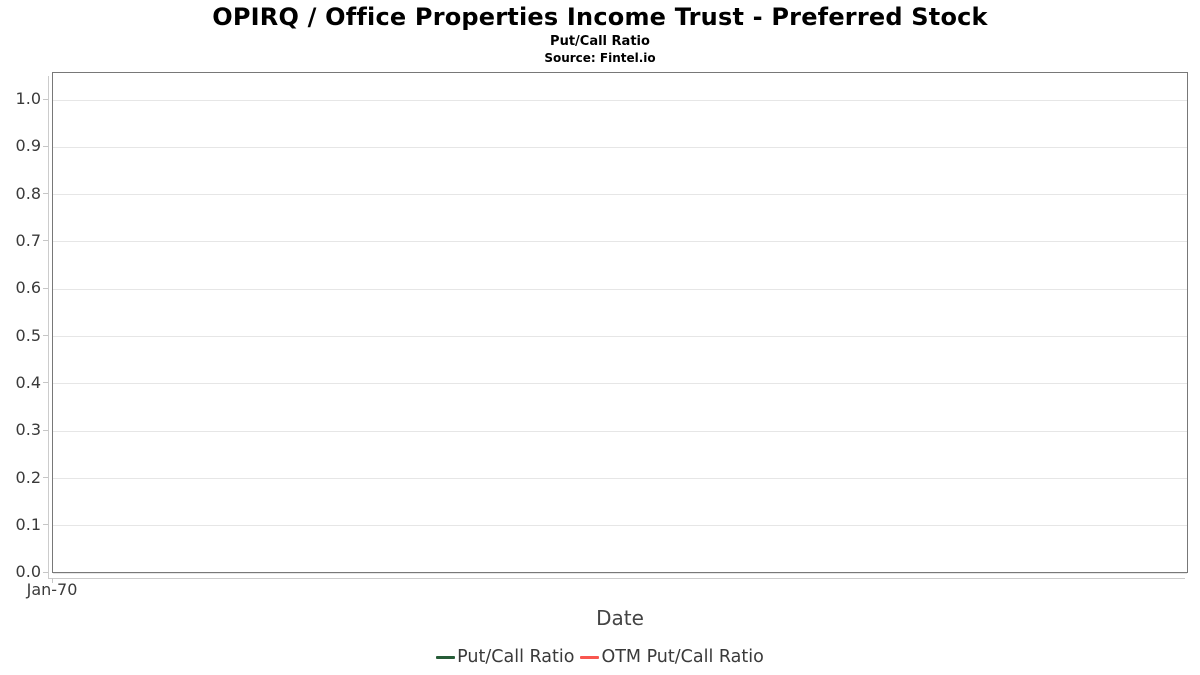  Describe the element at coordinates (28, 146) in the screenshot. I see `y-tick-label: 0.9` at that location.